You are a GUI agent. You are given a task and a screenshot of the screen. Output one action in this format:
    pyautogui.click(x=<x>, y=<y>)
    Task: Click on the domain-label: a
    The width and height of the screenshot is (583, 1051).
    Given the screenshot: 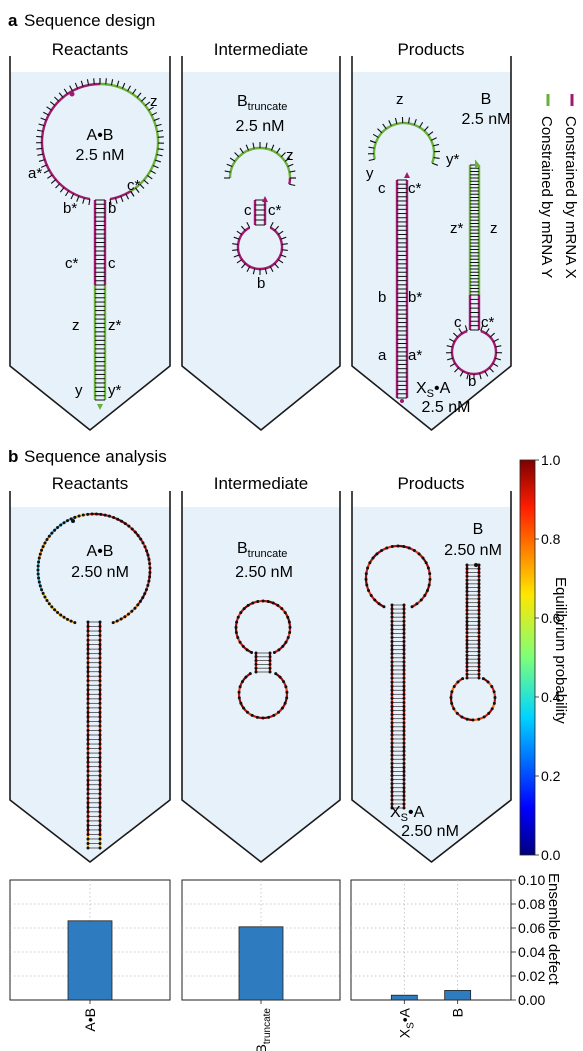 What is the action you would take?
    pyautogui.click(x=382, y=355)
    